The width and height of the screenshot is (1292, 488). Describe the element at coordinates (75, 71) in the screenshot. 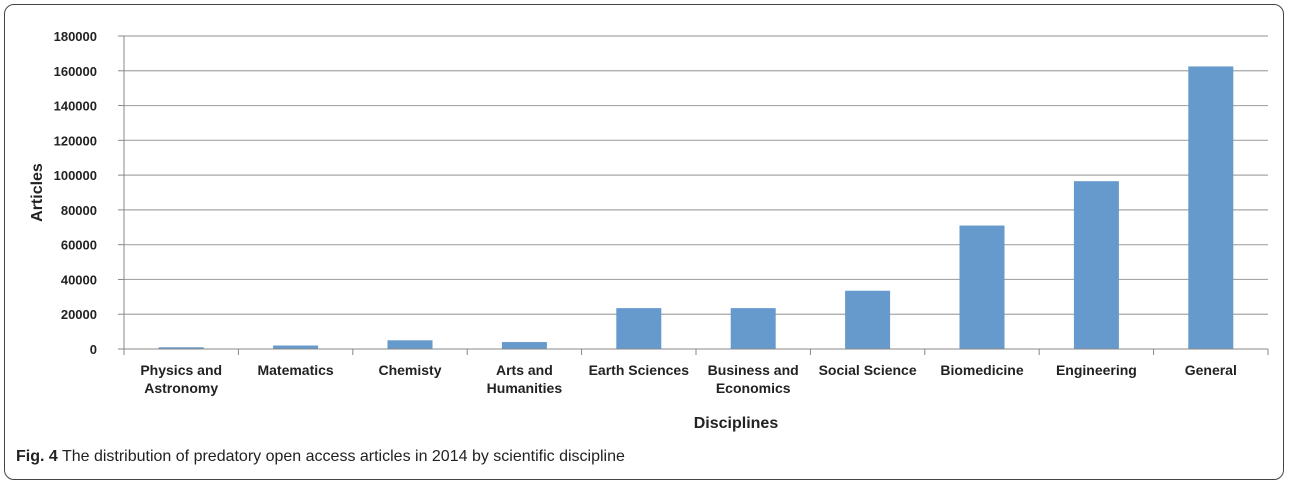

I see `y-tick-label: 160000` at that location.